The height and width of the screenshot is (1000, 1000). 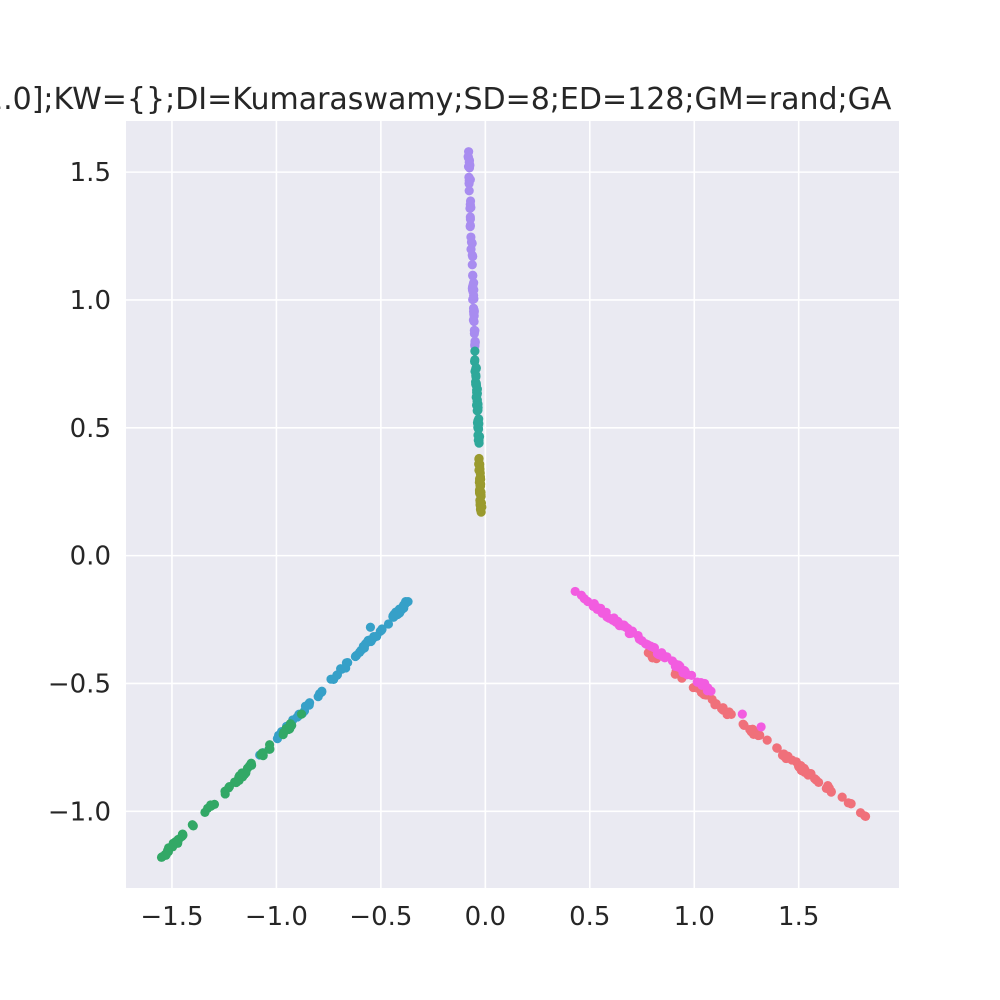 What do you see at coordinates (79, 684) in the screenshot?
I see `y-tick-label: −0.5` at bounding box center [79, 684].